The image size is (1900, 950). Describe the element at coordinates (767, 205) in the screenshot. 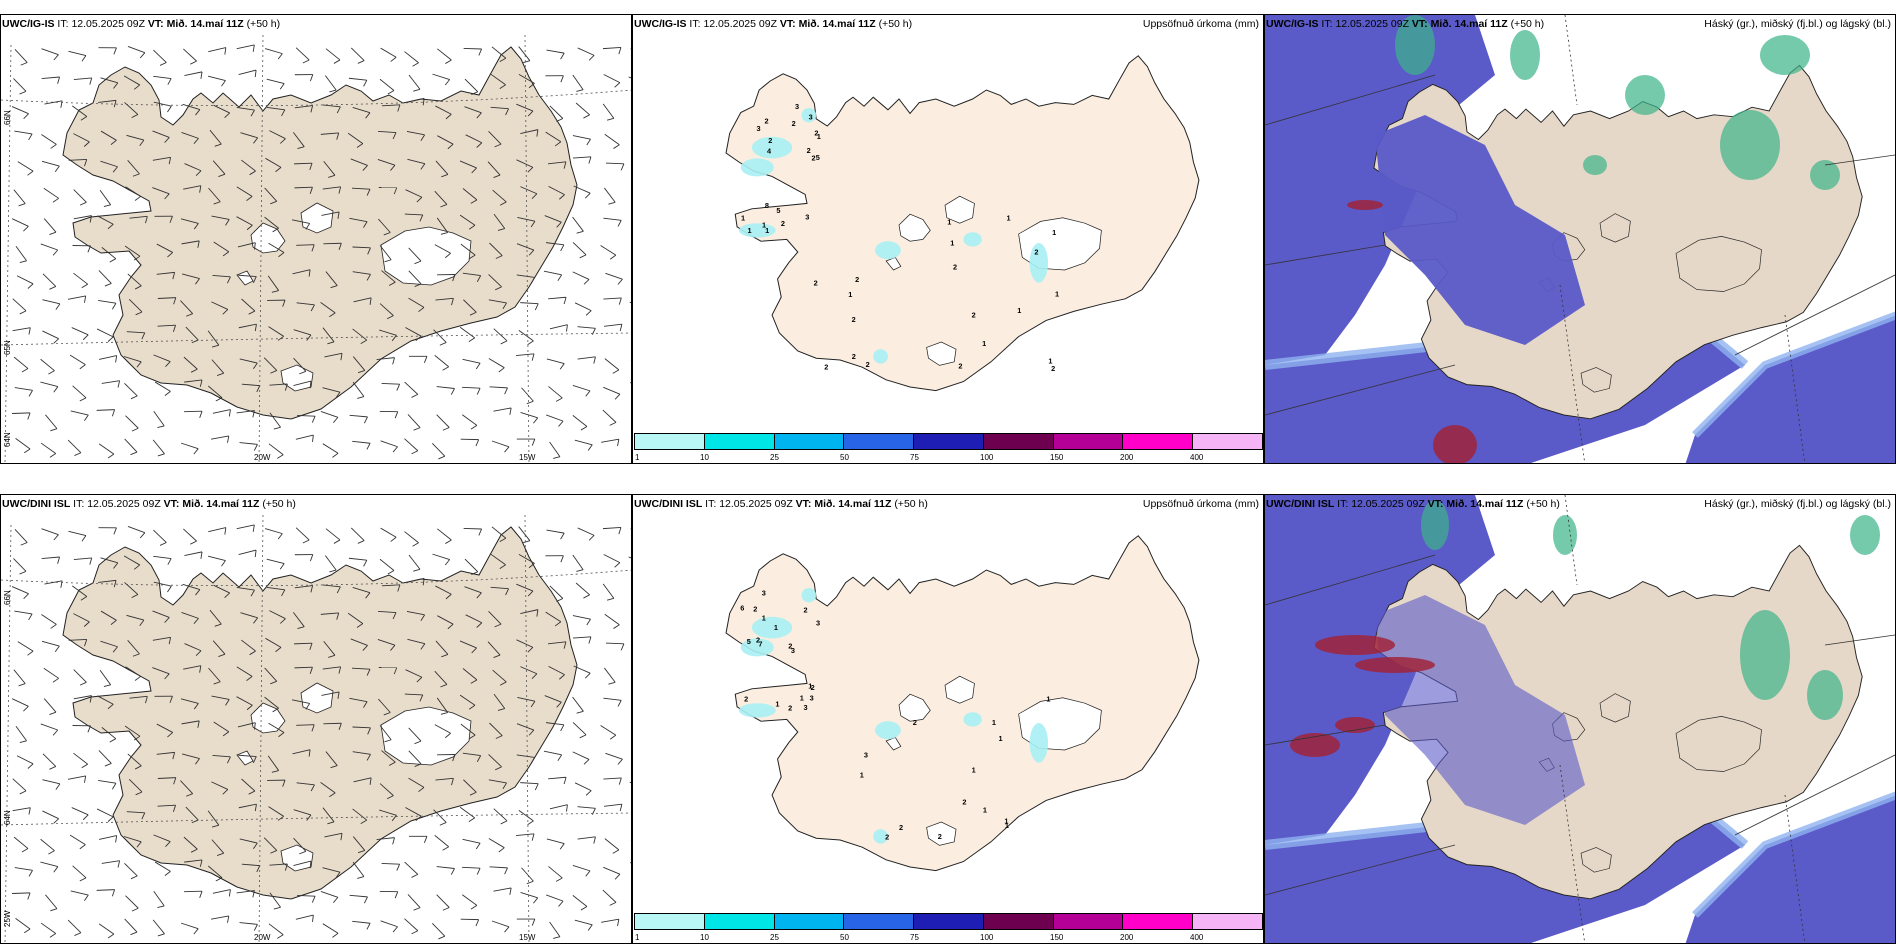

I see `precip-value-label: 8` at that location.